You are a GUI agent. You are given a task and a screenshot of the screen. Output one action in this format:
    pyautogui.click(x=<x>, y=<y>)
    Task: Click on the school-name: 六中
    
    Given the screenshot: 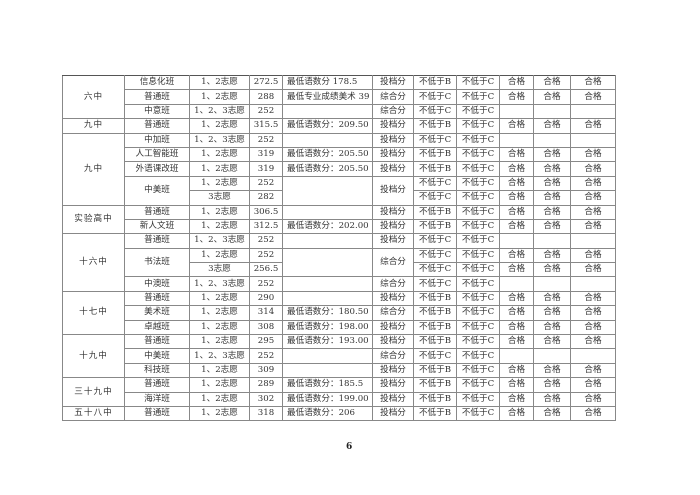 What is the action you would take?
    pyautogui.click(x=93, y=97)
    